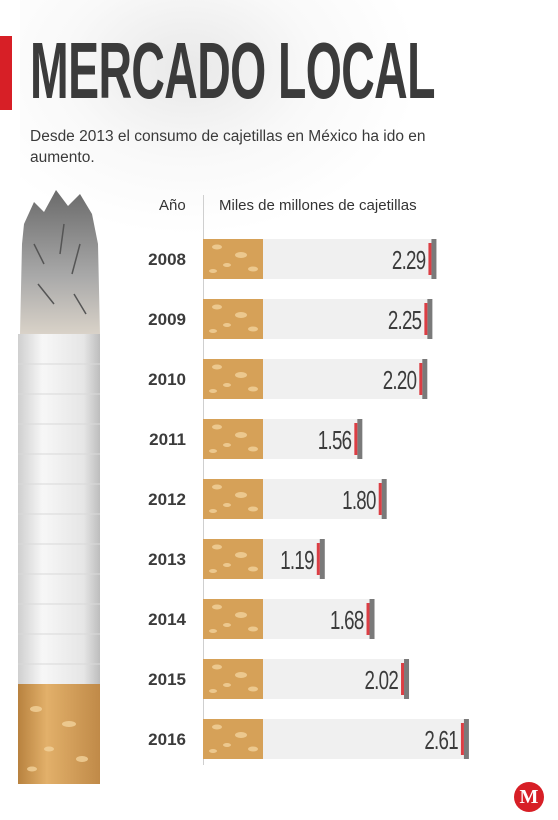  What do you see at coordinates (529, 797) in the screenshot?
I see `brand-logo: M` at bounding box center [529, 797].